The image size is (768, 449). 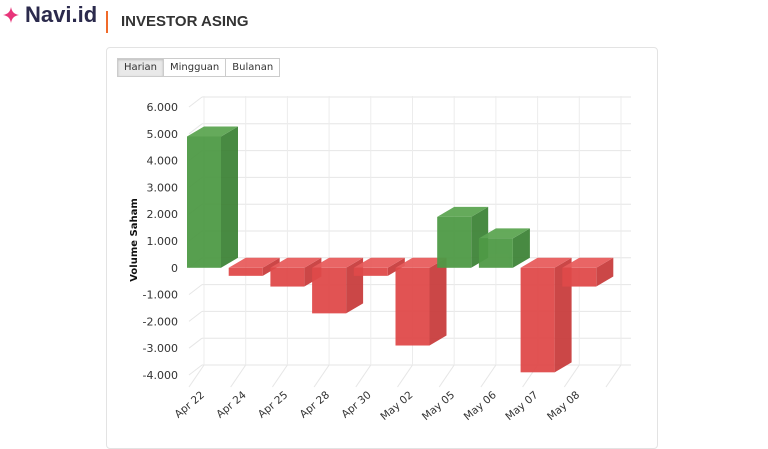 I want to click on y-tick-label: 3.000, so click(x=163, y=187).